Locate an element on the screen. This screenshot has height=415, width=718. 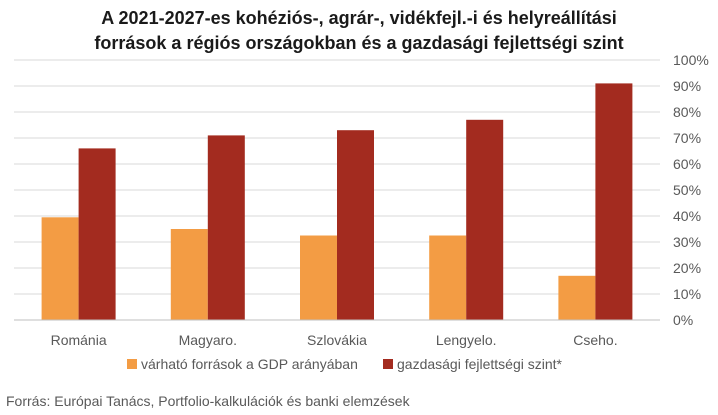
y-tick-label: 90% is located at coordinates (687, 86).